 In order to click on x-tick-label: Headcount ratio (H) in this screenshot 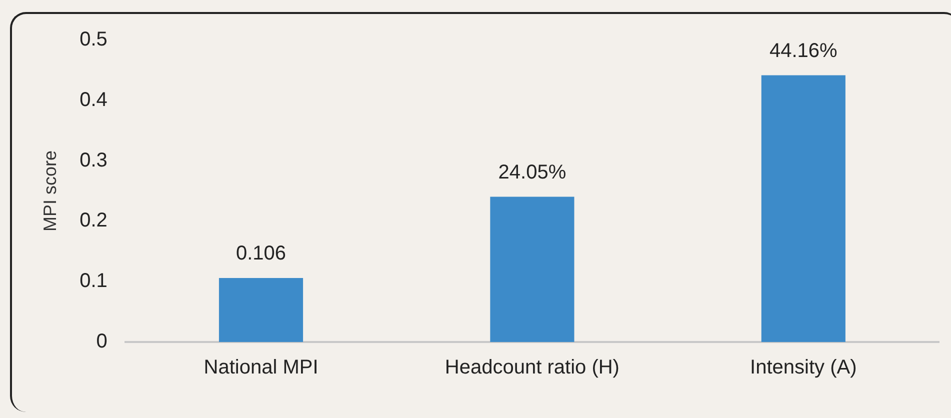, I will do `click(532, 367)`.